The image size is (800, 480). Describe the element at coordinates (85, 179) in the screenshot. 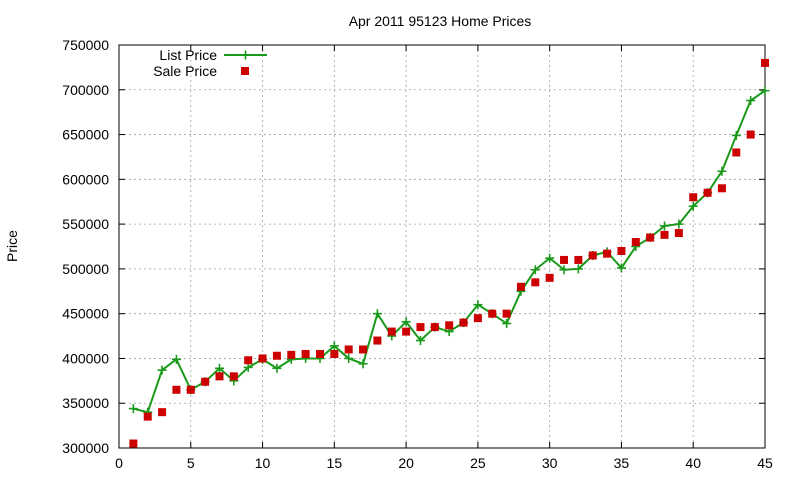

I see `y-tick-label: 600000` at that location.